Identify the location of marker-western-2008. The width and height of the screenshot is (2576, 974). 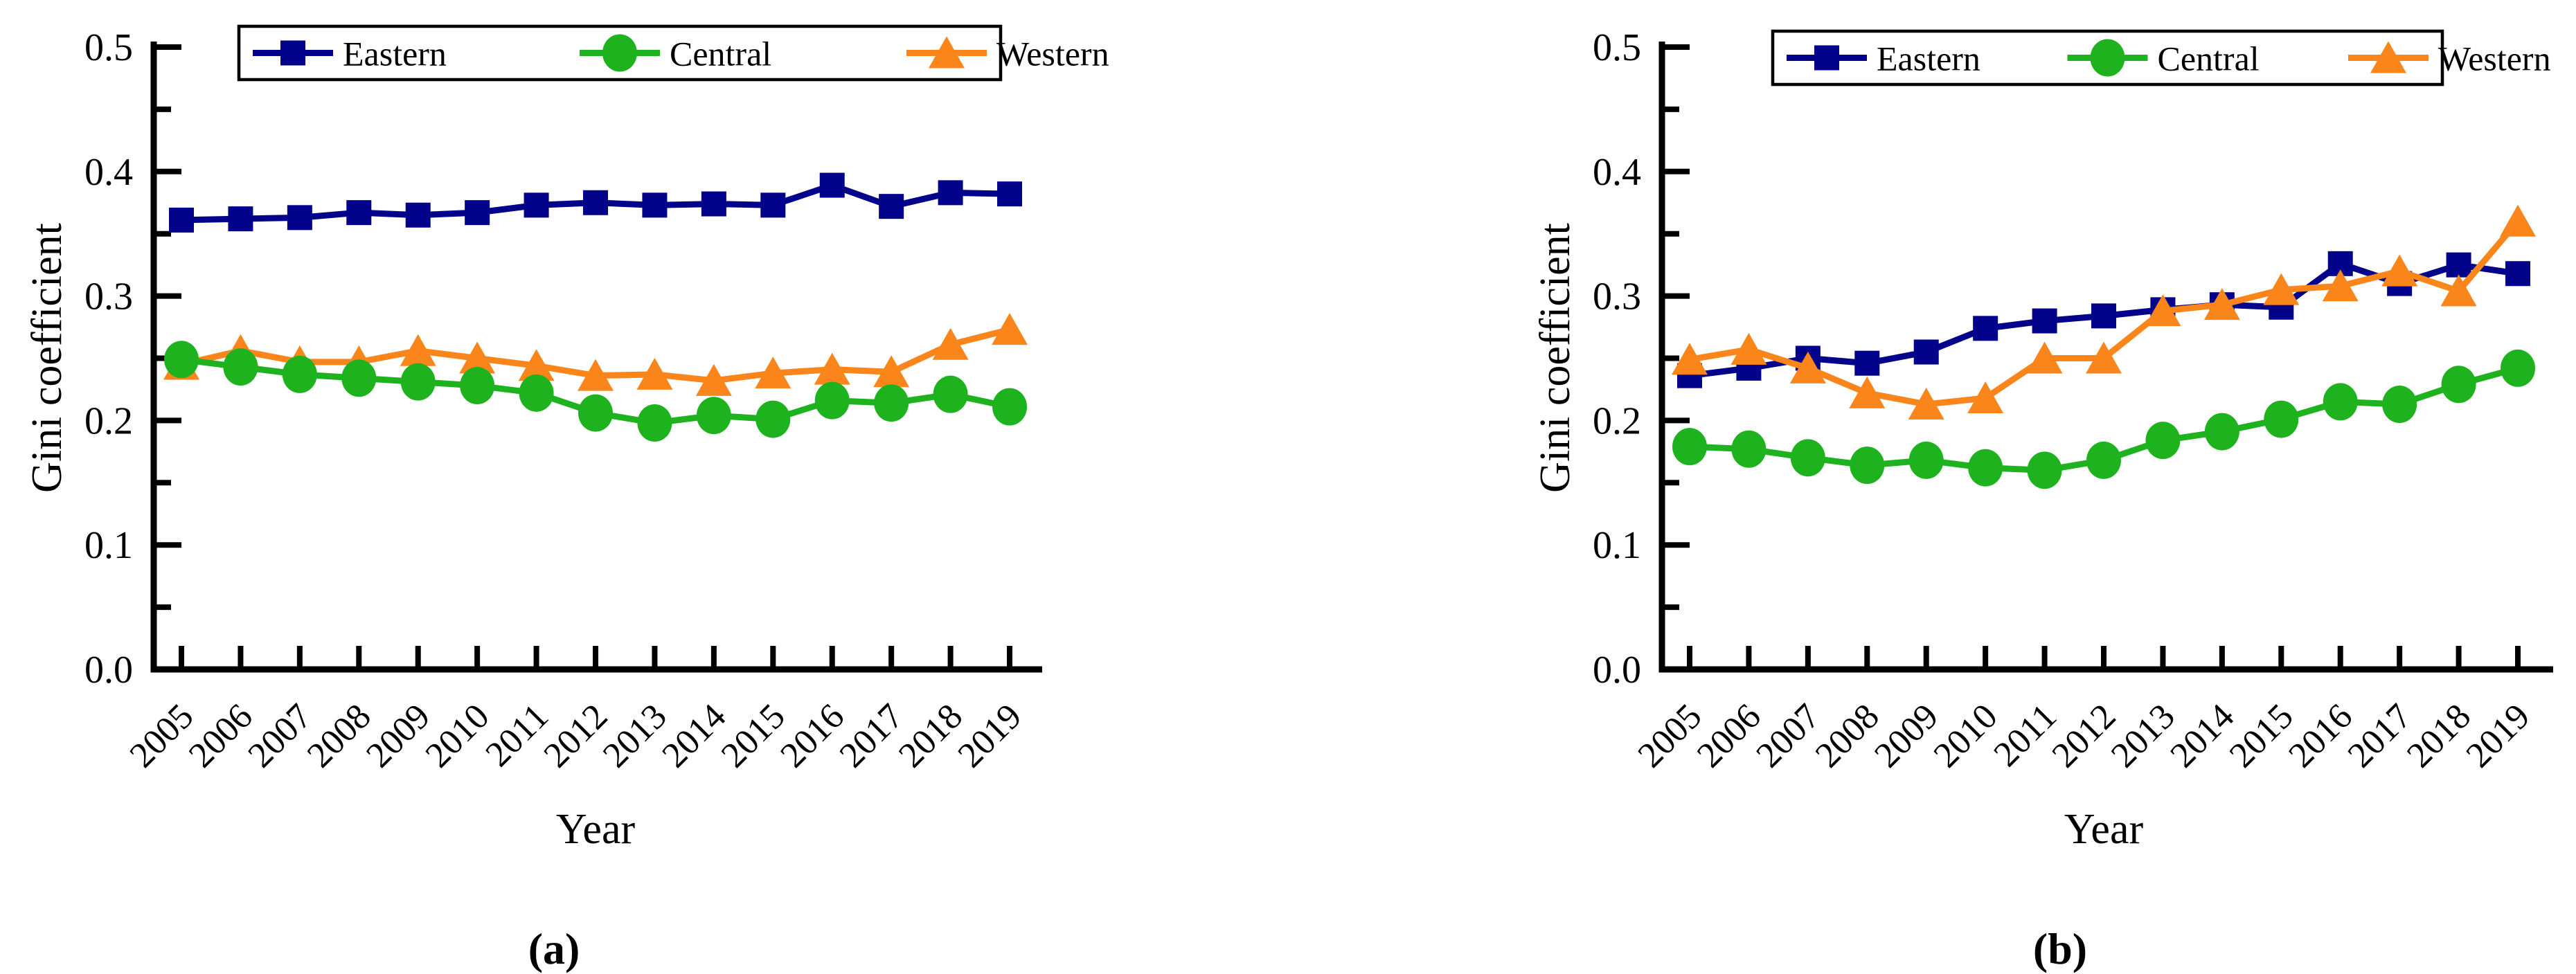
(1867, 392).